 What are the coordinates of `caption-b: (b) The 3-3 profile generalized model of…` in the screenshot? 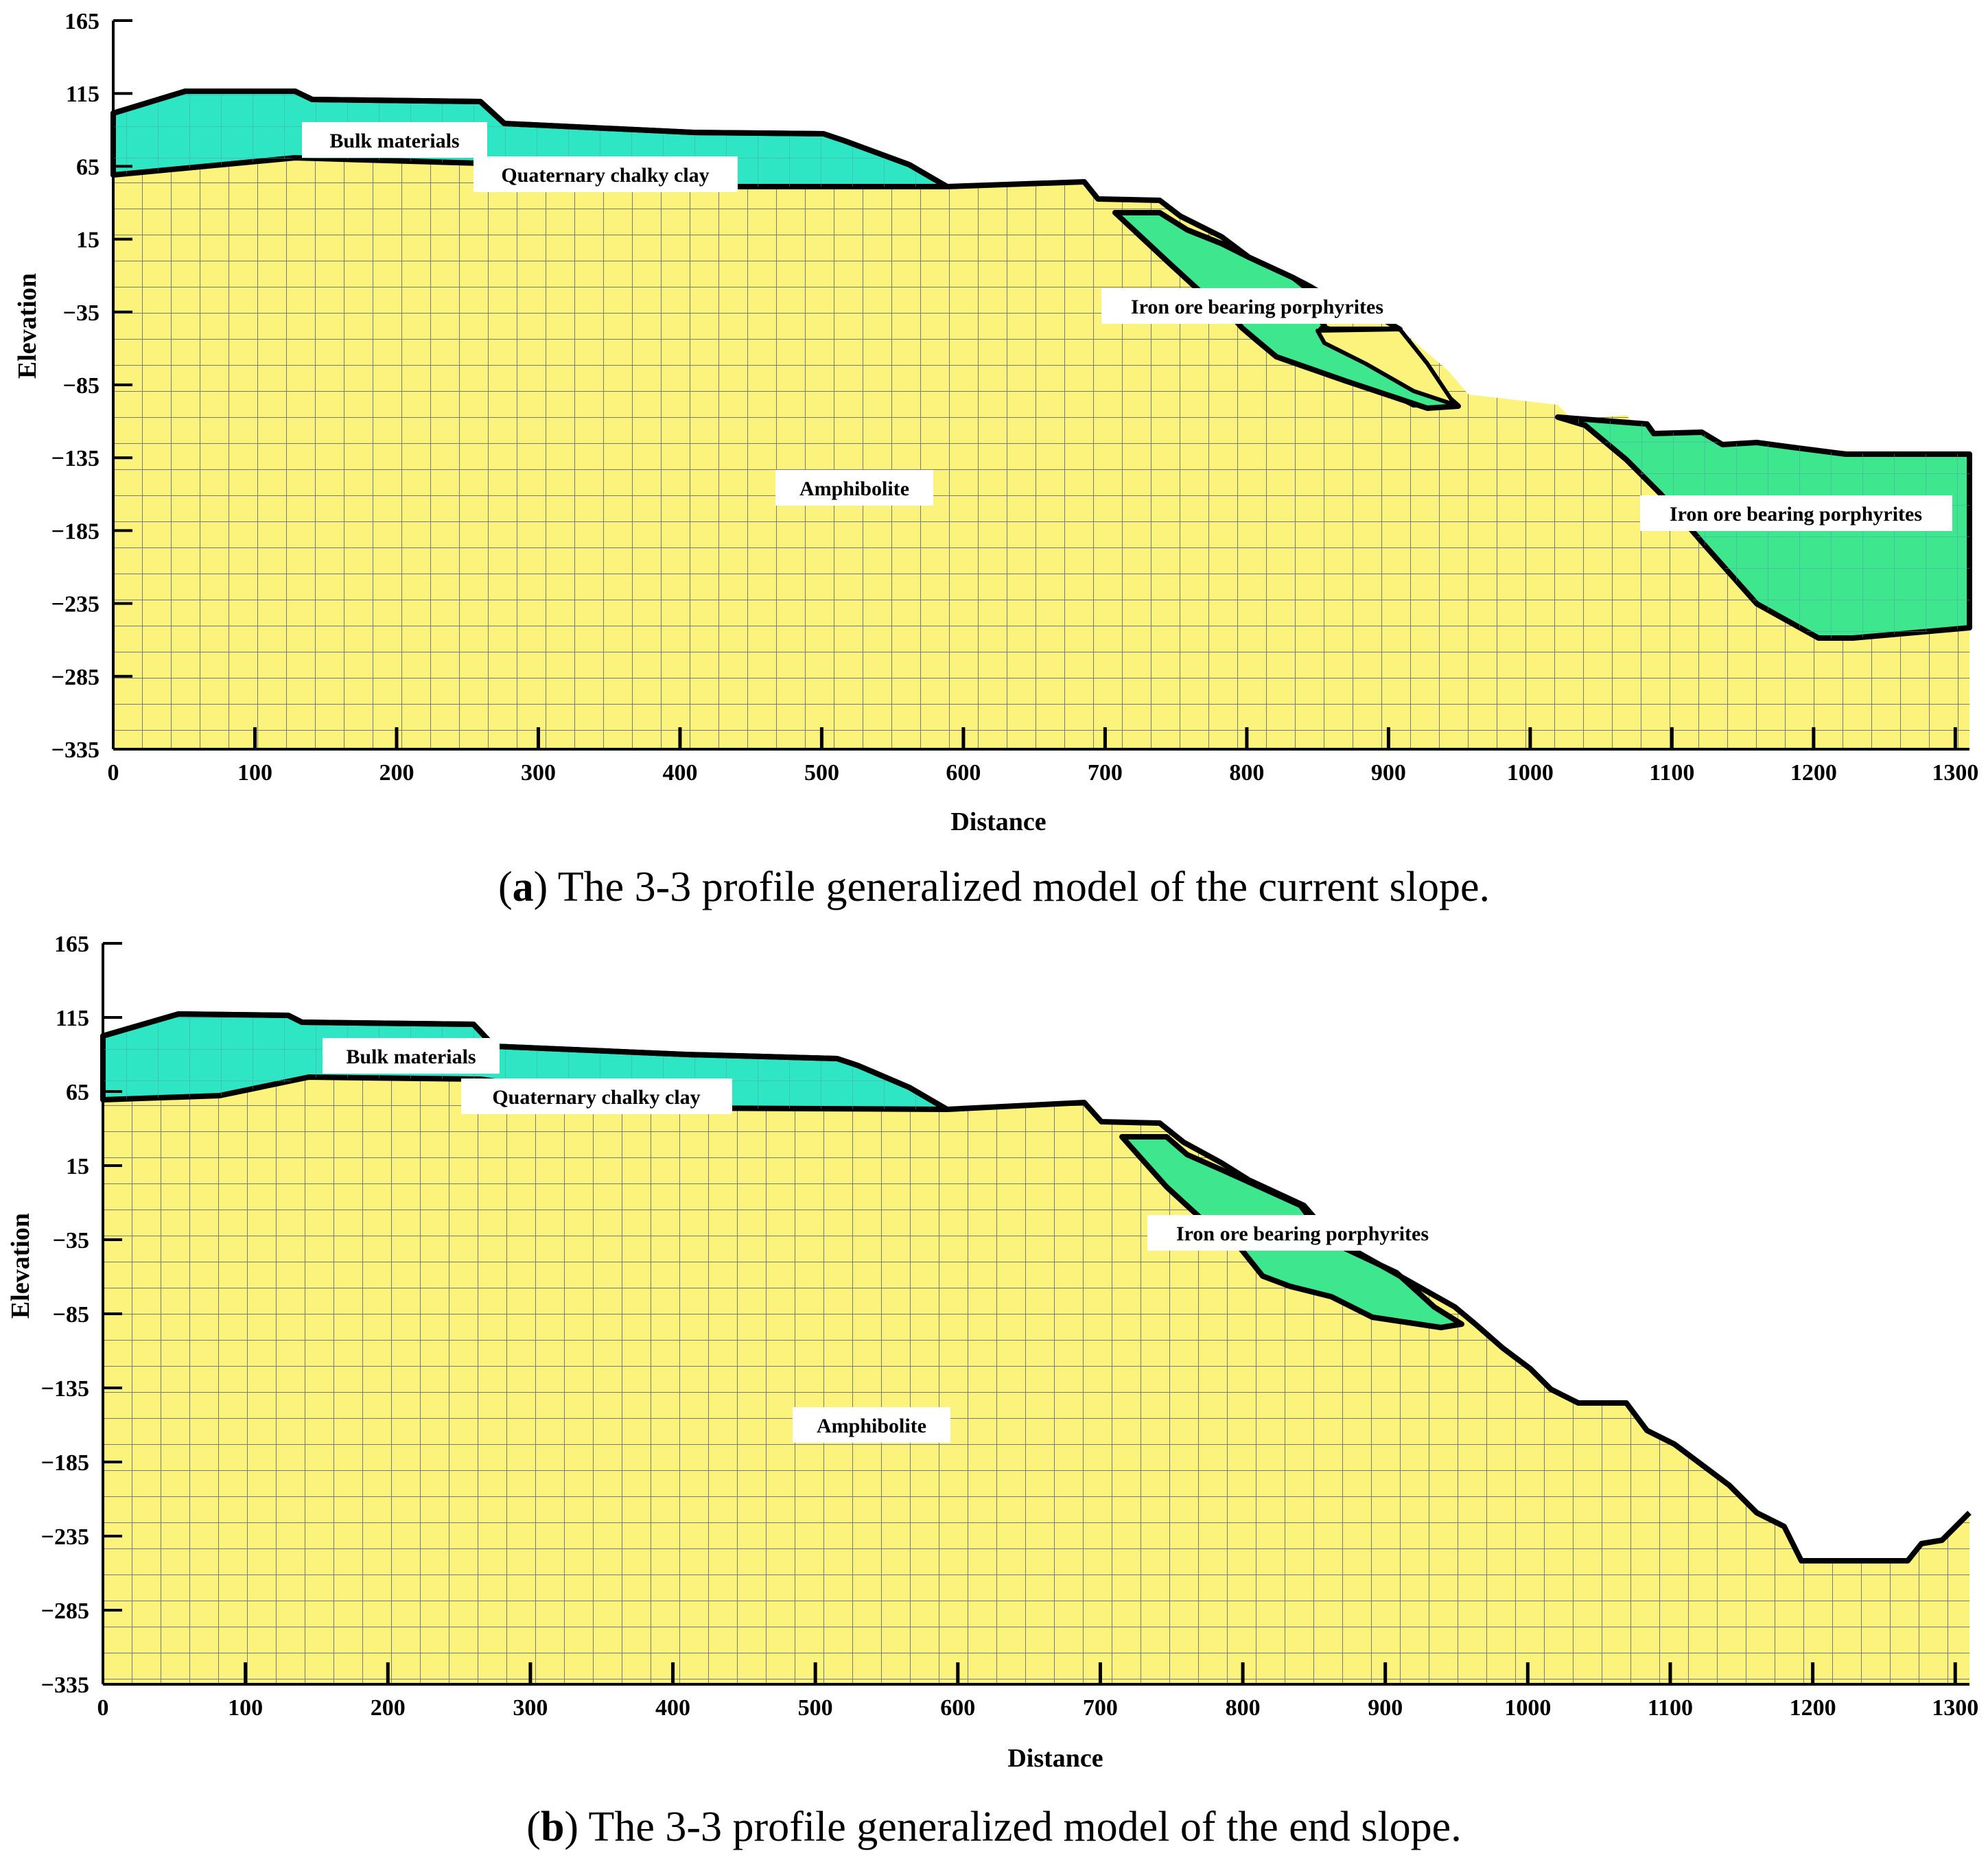 It's located at (994, 1827).